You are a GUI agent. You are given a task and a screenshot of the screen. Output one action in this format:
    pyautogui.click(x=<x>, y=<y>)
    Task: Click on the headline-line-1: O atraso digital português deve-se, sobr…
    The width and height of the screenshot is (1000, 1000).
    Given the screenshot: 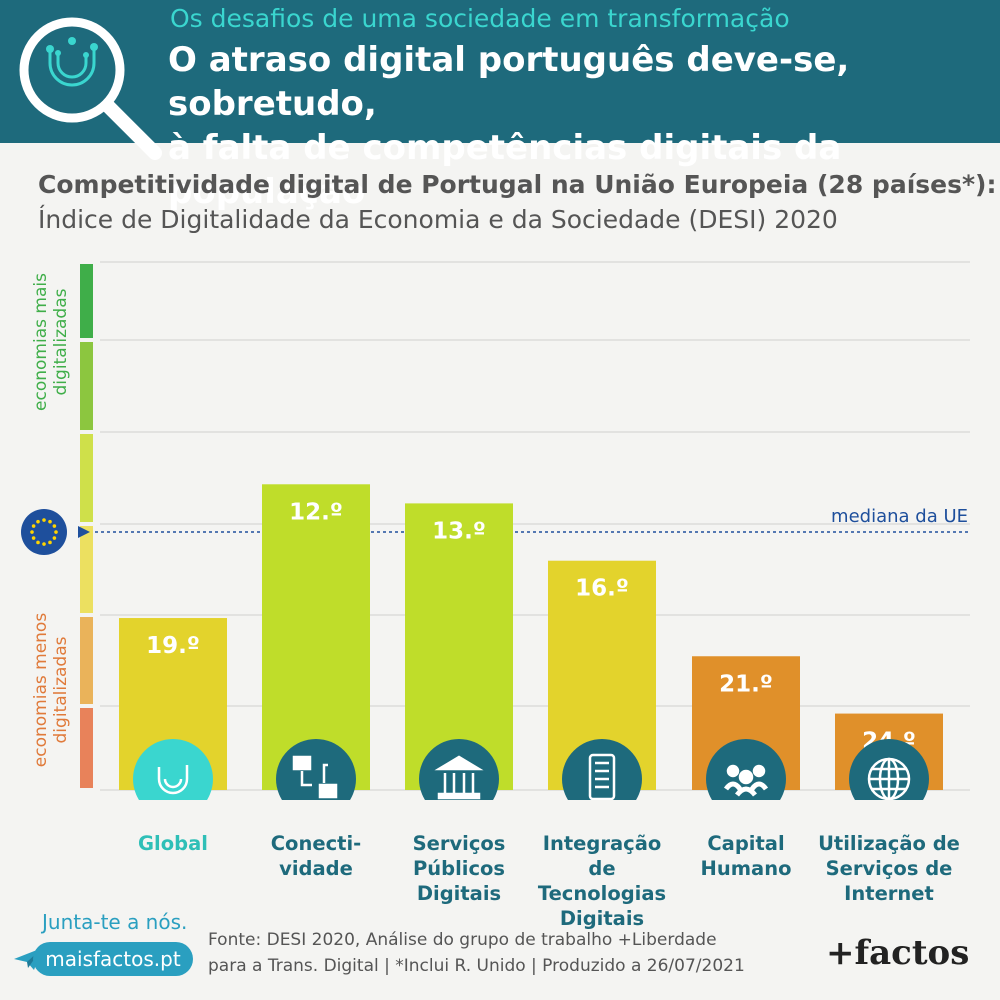 What is the action you would take?
    pyautogui.click(x=509, y=82)
    